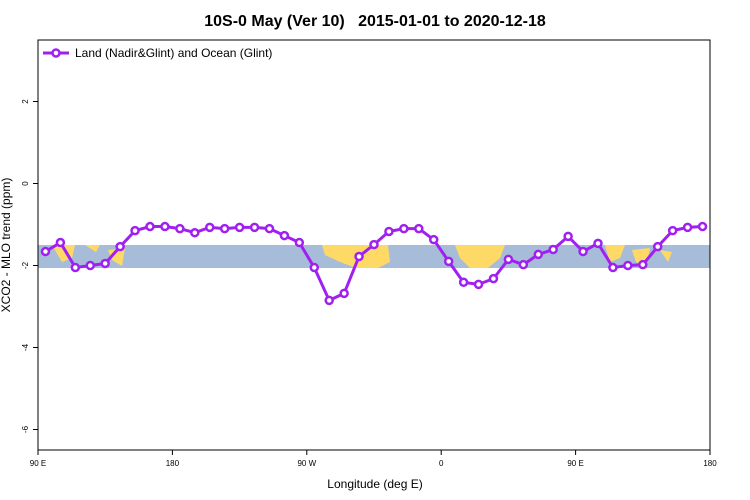 The width and height of the screenshot is (750, 500). I want to click on y-tick-label: -6, so click(25, 429).